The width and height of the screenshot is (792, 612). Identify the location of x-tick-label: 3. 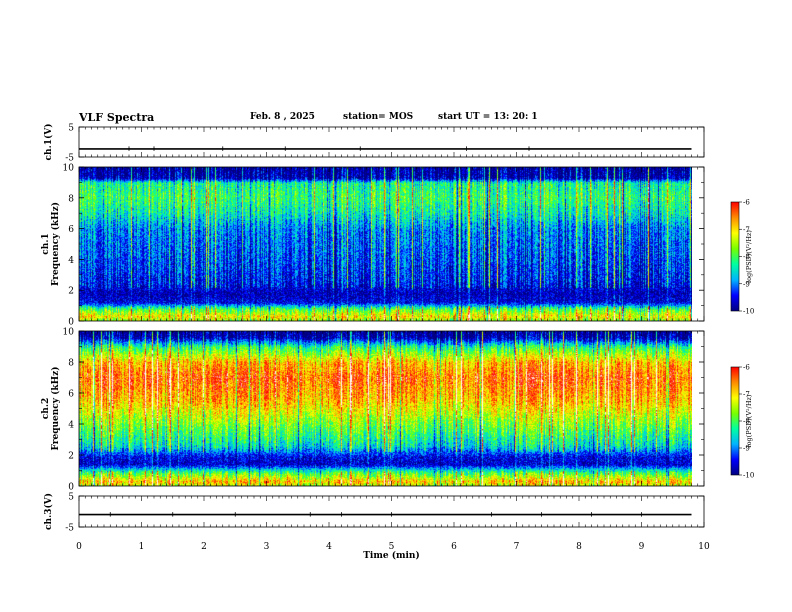
(267, 547).